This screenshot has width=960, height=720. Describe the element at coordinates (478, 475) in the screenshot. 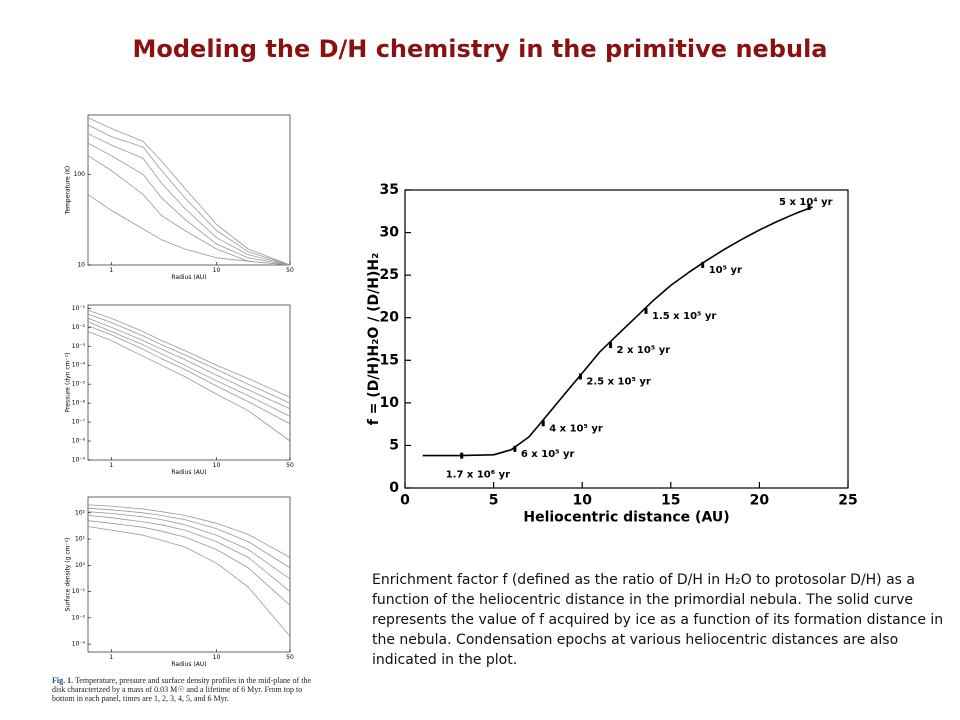

I see `epoch-label: 1.7 x 10⁶ yr` at that location.